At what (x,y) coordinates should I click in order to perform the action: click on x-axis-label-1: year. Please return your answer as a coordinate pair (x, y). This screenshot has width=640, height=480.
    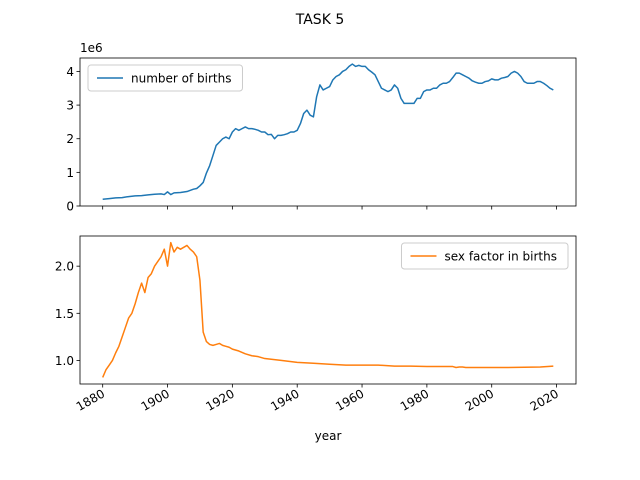
    Looking at the image, I should click on (328, 436).